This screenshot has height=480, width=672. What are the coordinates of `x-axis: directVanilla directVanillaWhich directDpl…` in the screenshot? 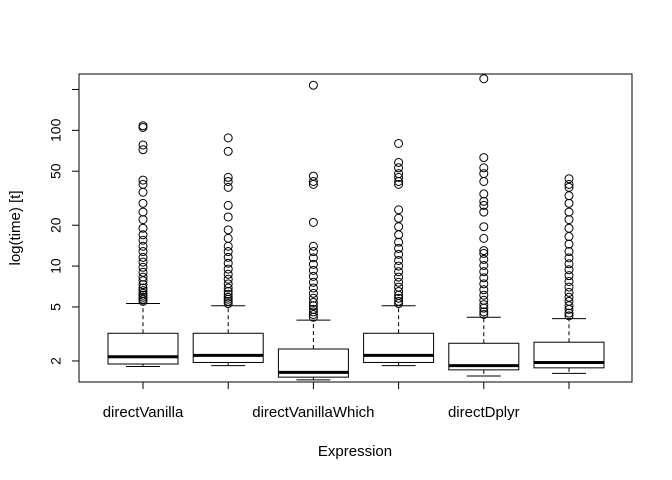 It's located at (336, 401).